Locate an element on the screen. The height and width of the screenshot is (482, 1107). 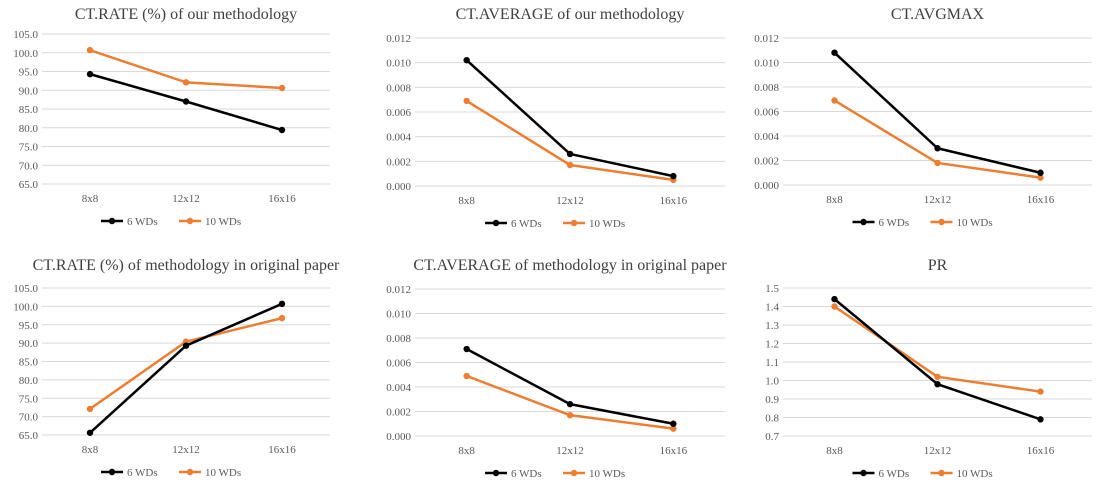
series-line-10-wds is located at coordinates (186, 363).